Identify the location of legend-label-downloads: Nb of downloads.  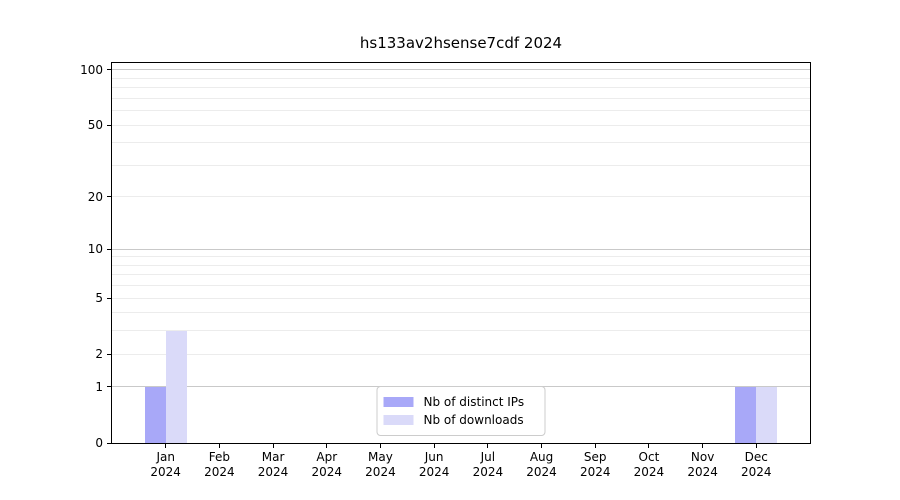
(473, 420).